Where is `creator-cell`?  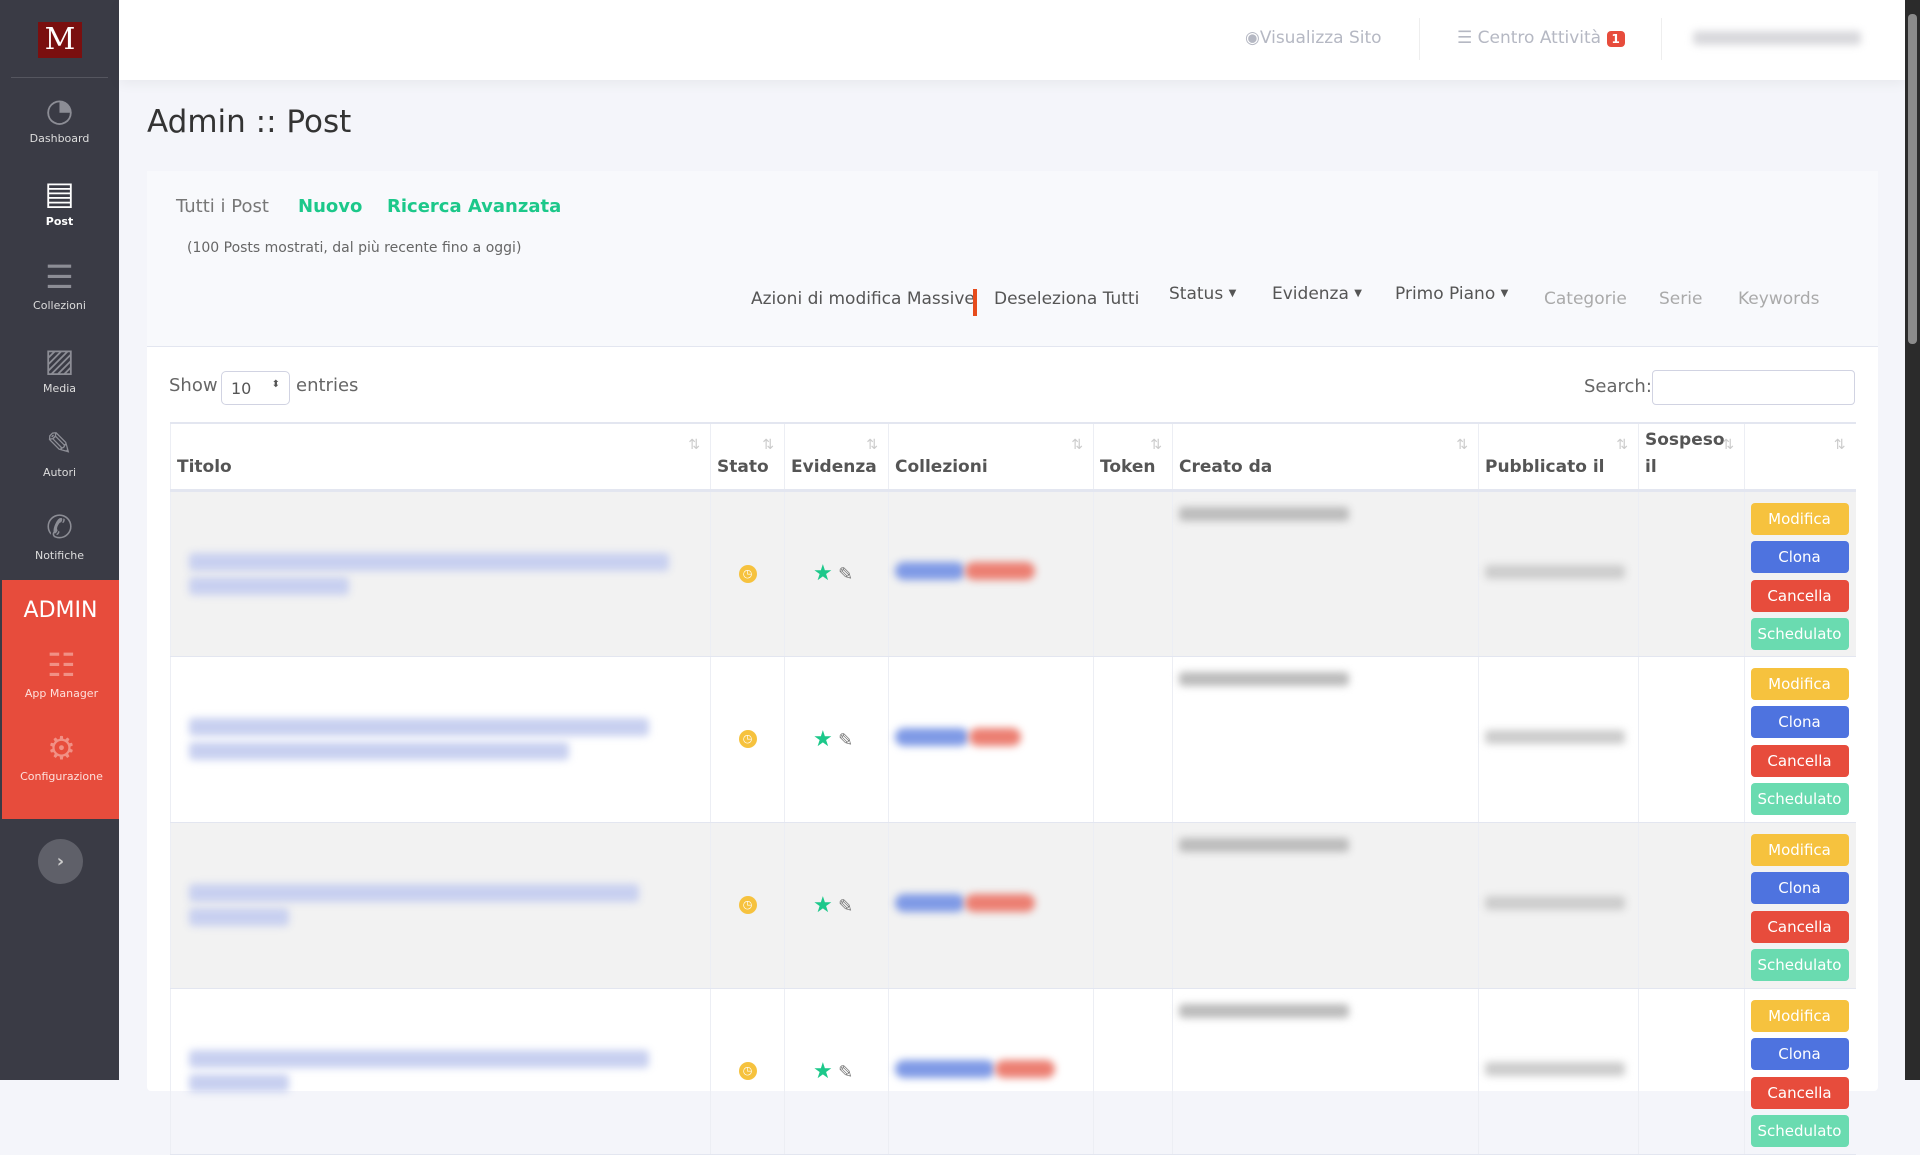 creator-cell is located at coordinates (1325, 1071).